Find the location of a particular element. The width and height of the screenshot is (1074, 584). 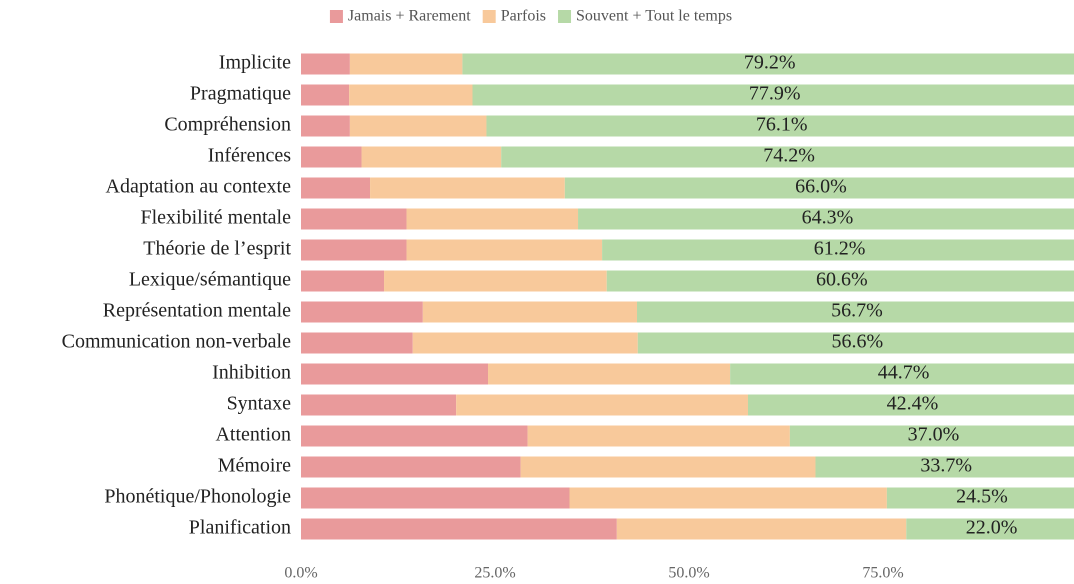

y-tick-label: Lexique/sémantique is located at coordinates (210, 280).